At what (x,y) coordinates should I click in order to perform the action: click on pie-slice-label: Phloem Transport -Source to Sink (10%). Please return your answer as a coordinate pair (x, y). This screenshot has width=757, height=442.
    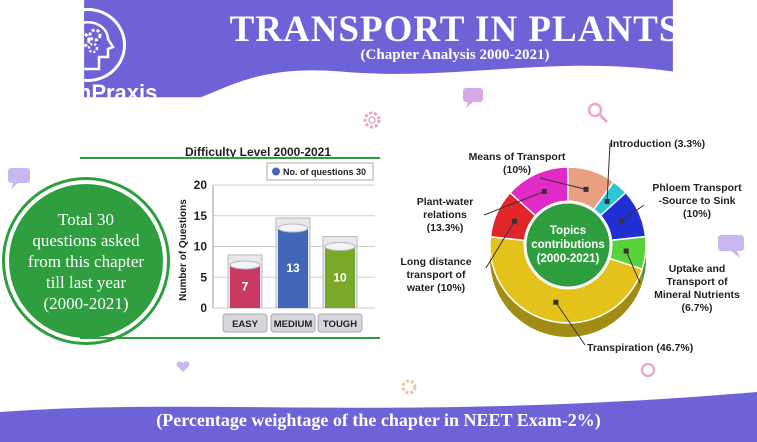
    Looking at the image, I should click on (697, 201).